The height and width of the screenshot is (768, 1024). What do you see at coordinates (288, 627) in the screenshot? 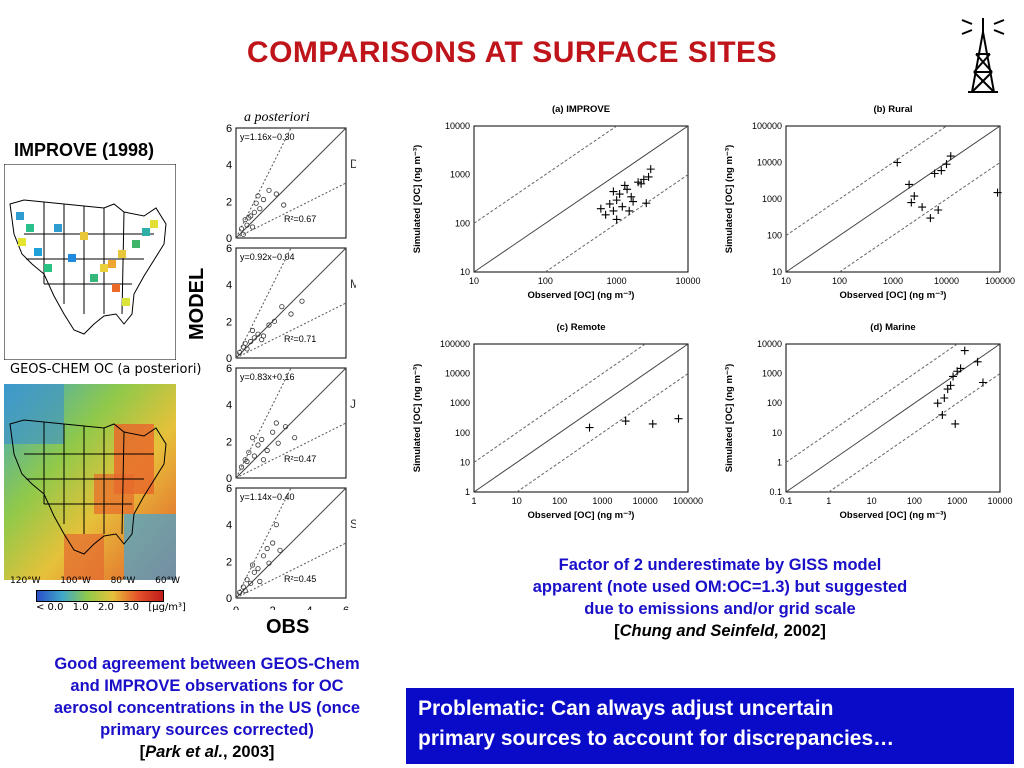
I see `obs-axis-label: OBS` at bounding box center [288, 627].